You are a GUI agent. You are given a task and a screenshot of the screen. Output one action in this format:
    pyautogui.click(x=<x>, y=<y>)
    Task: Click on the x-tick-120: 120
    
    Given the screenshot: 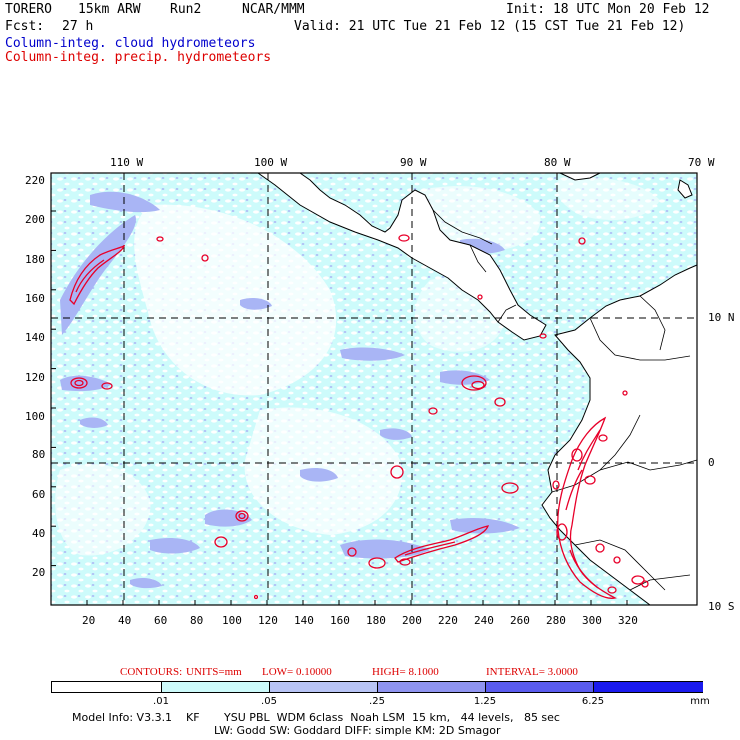 What is the action you would take?
    pyautogui.click(x=268, y=620)
    